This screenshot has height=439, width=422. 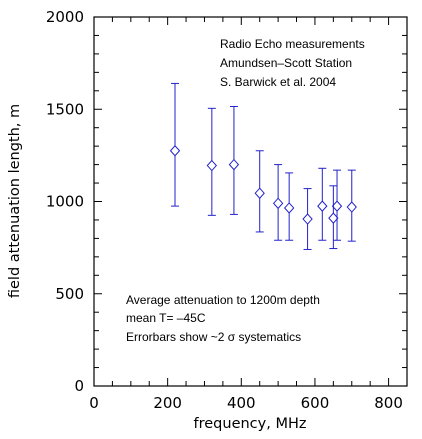 What do you see at coordinates (223, 300) in the screenshot?
I see `annotation-line: Average attenuation to 1200m depth` at bounding box center [223, 300].